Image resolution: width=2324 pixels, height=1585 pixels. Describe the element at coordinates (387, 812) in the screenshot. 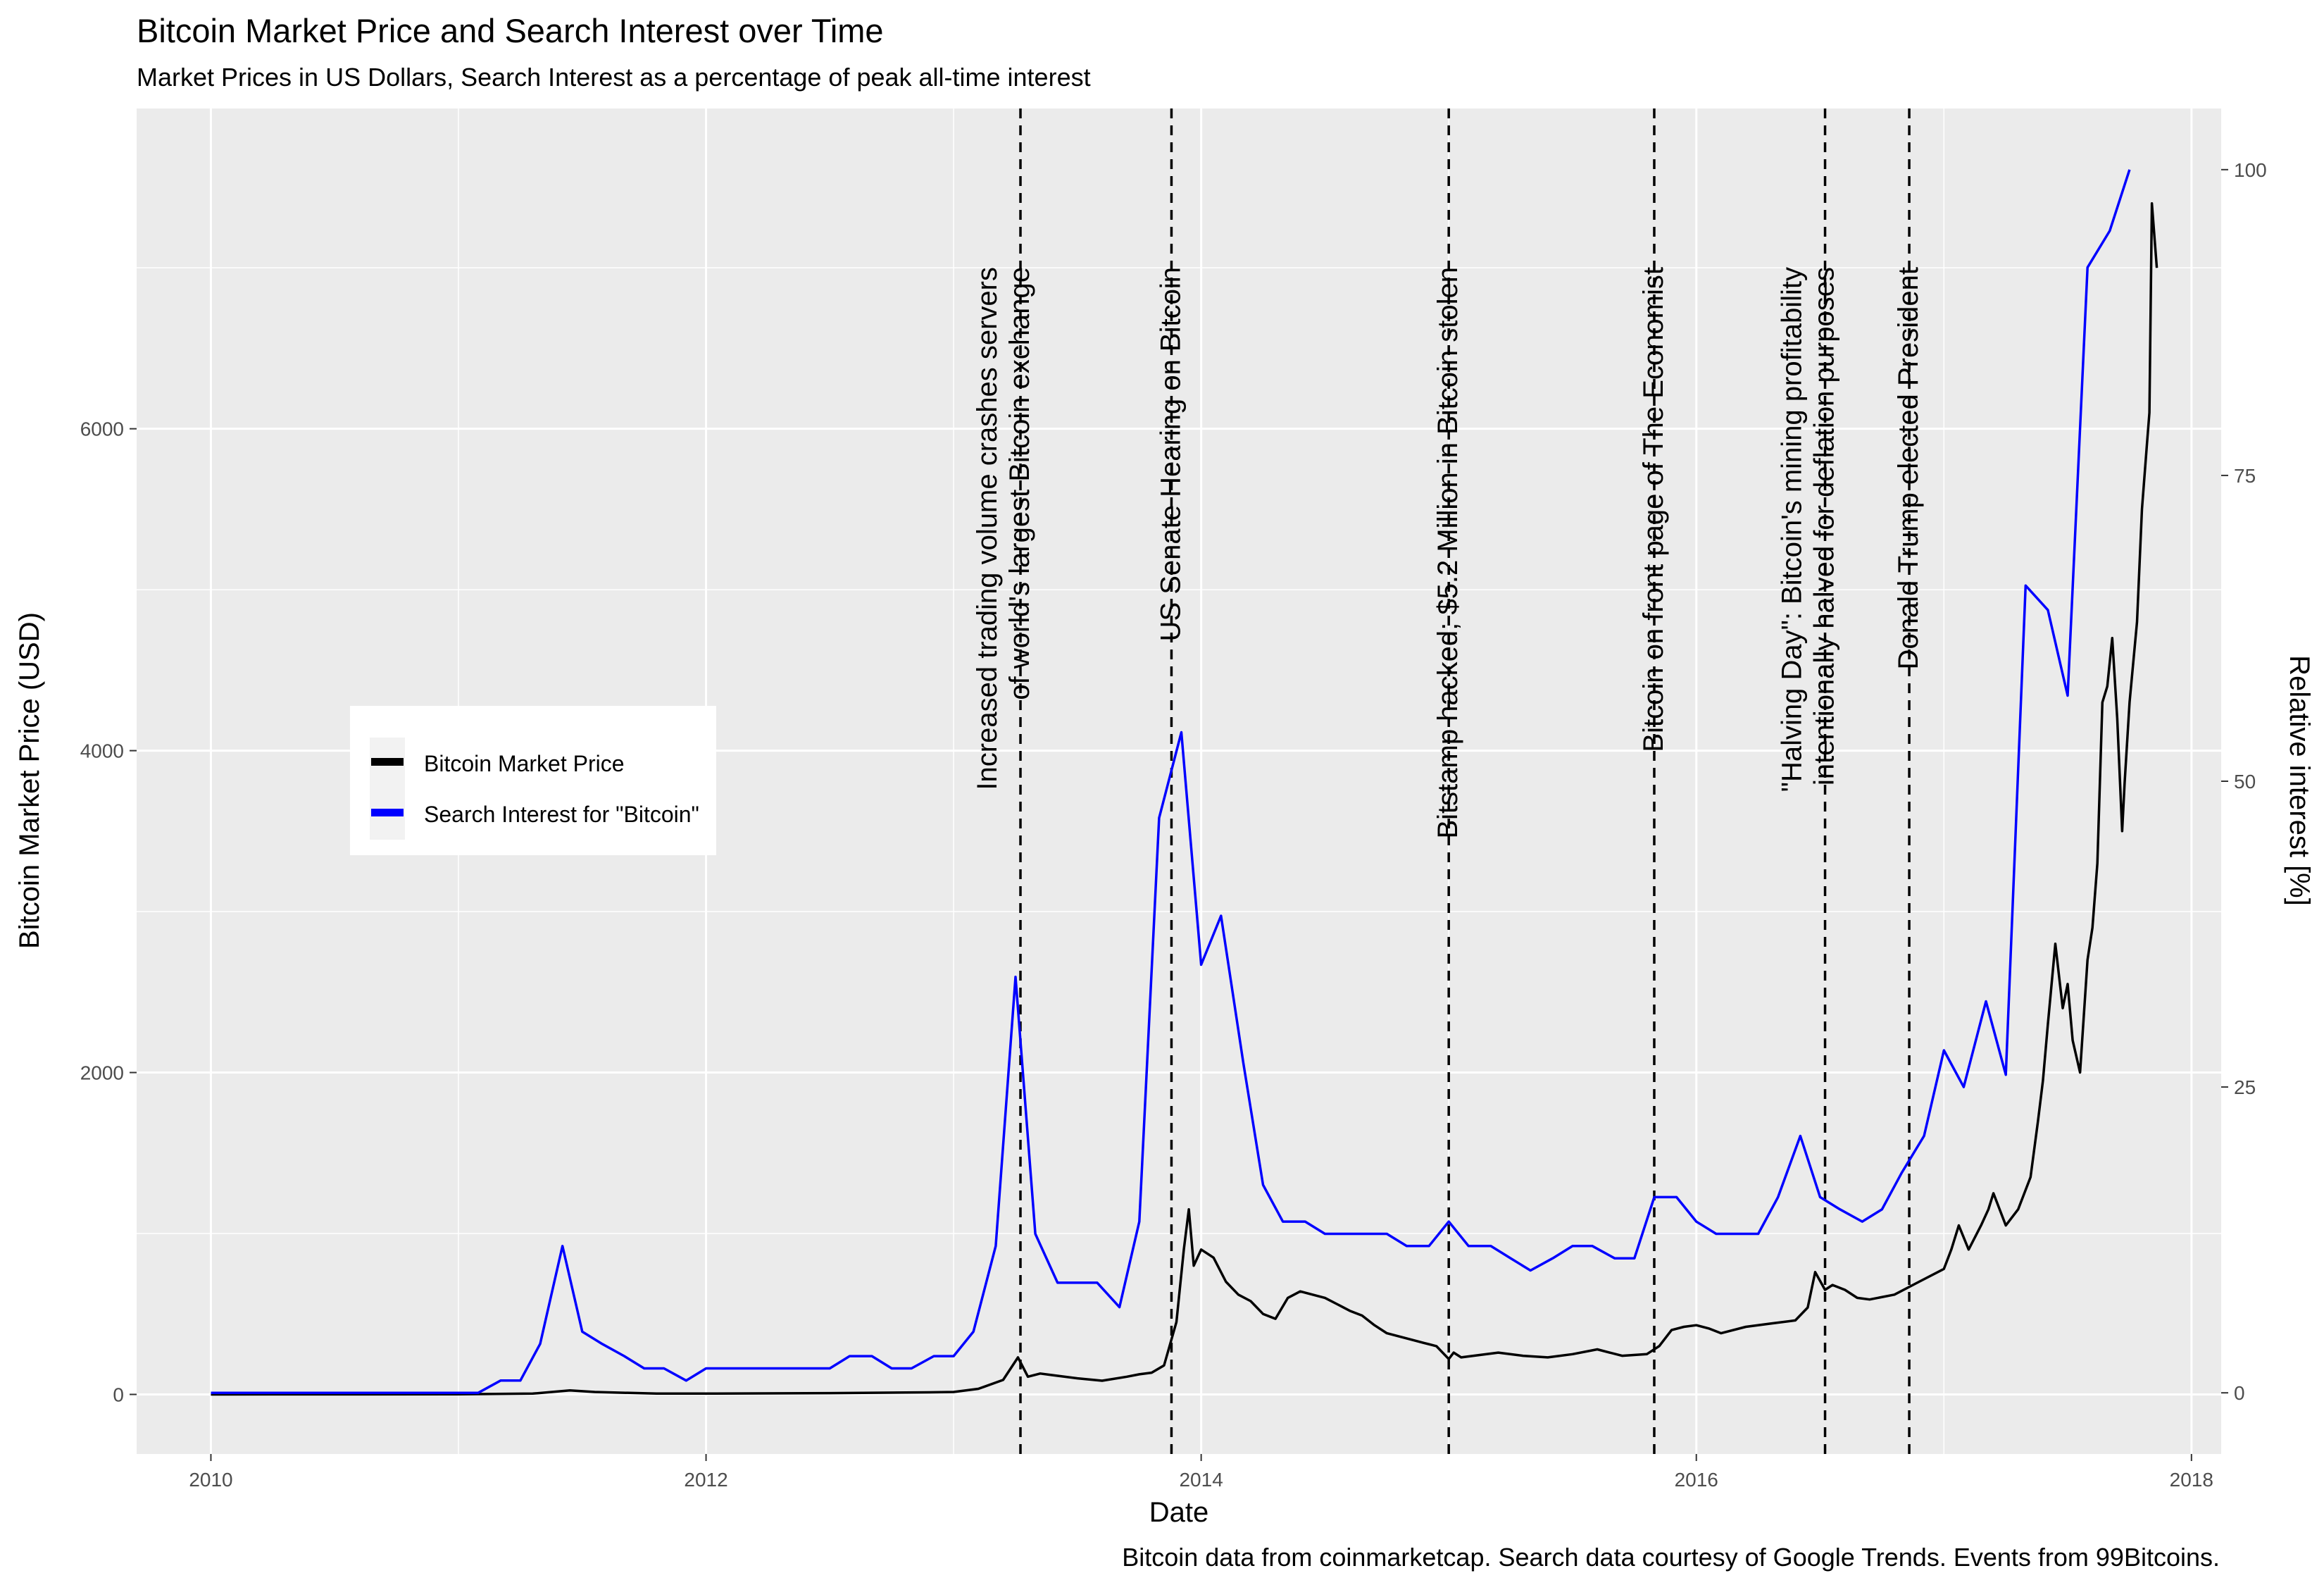

I see `legend-key-search` at that location.